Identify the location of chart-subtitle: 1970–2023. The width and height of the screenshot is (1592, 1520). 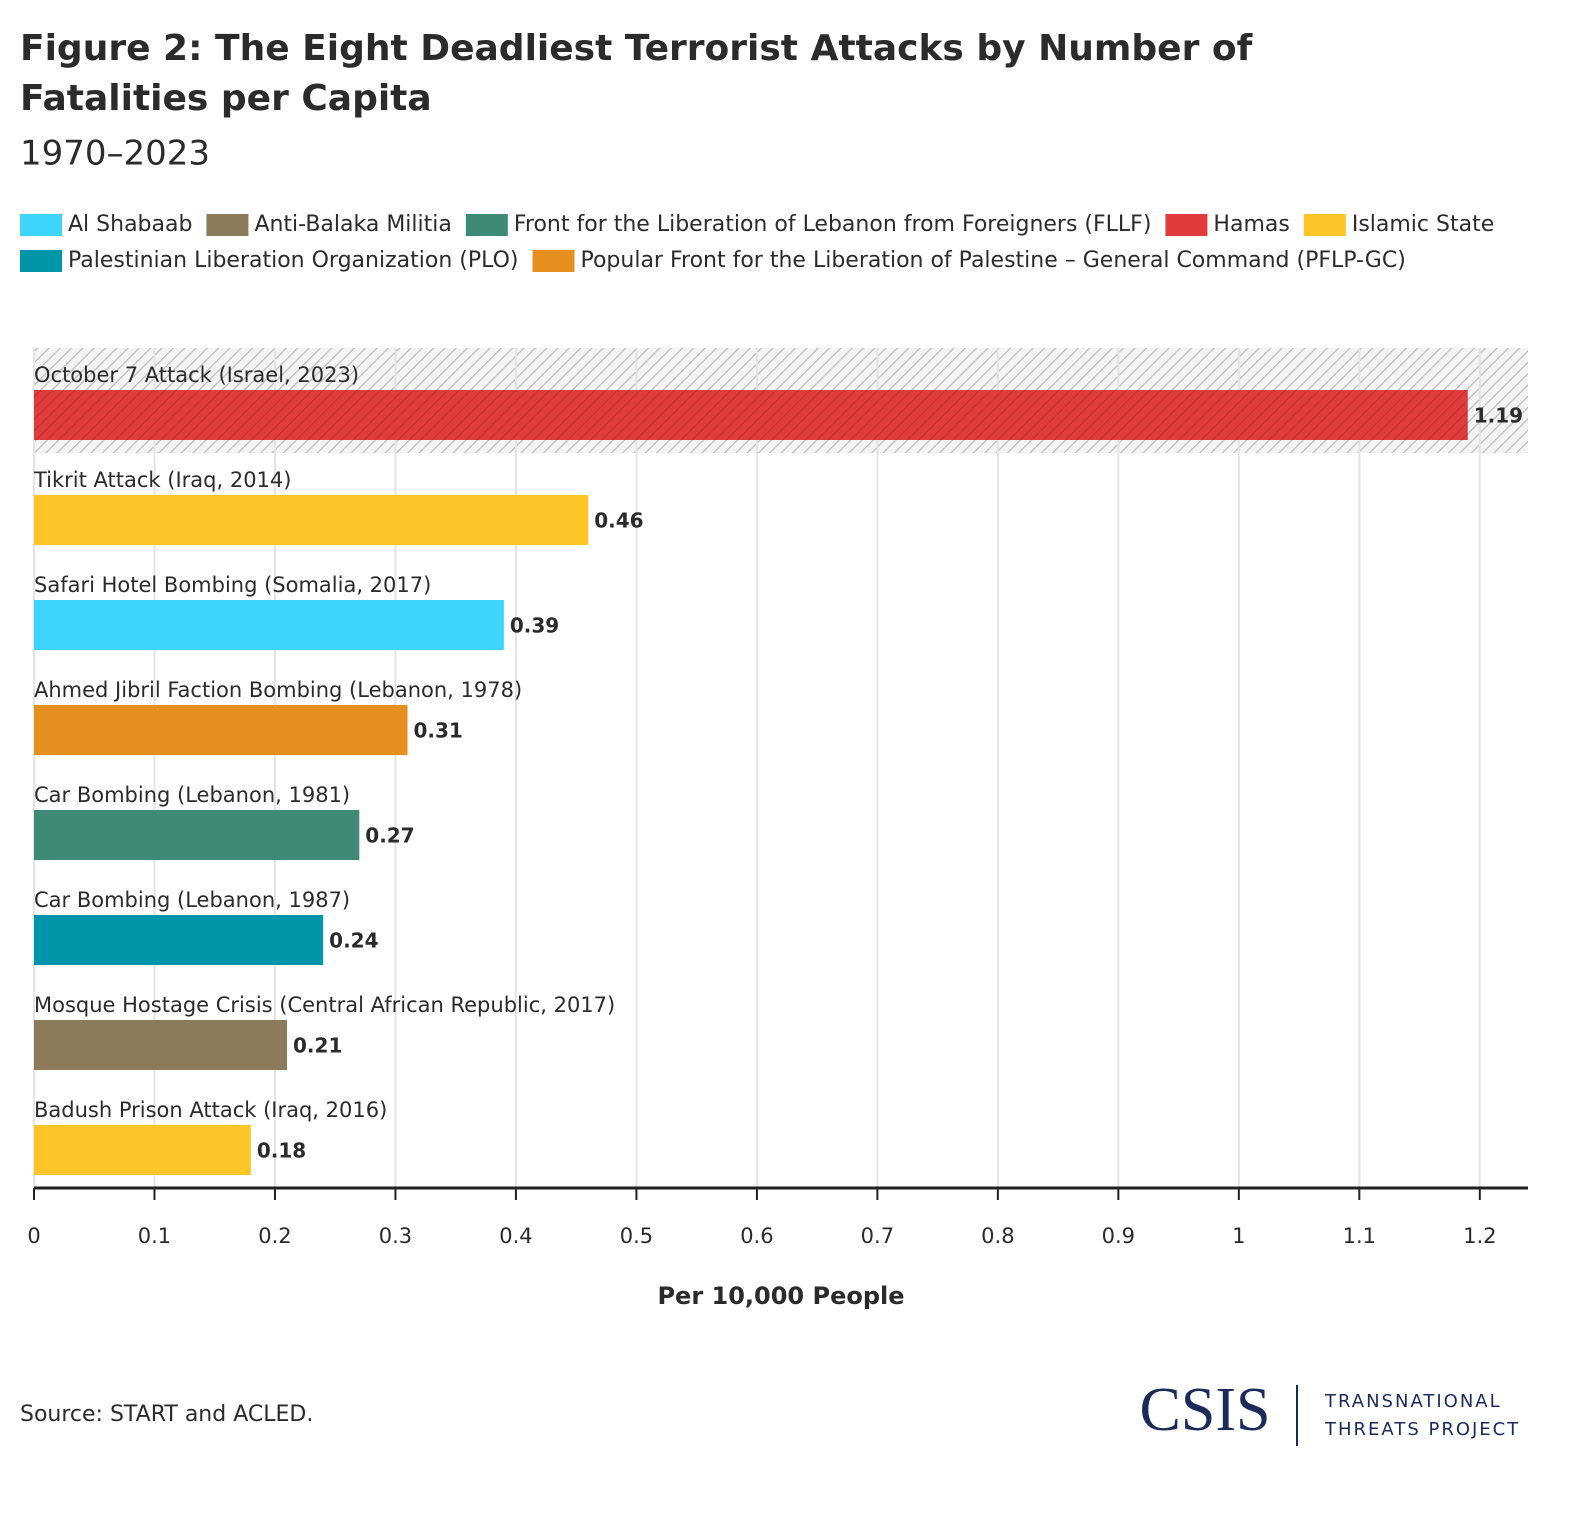
(115, 154).